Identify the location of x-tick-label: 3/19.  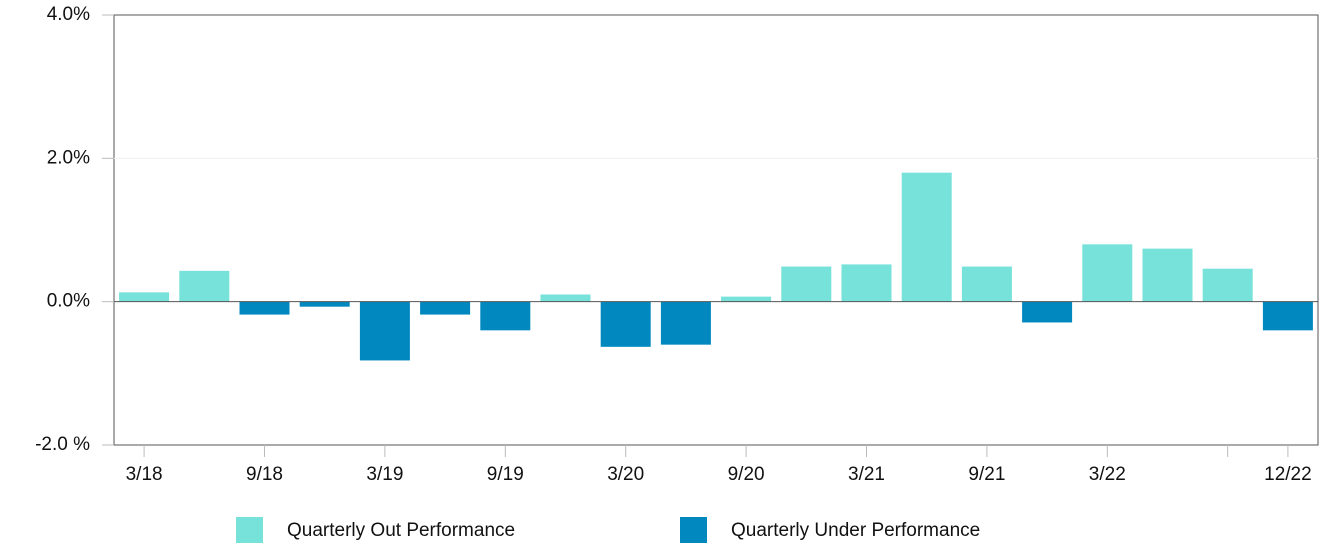
(384, 474).